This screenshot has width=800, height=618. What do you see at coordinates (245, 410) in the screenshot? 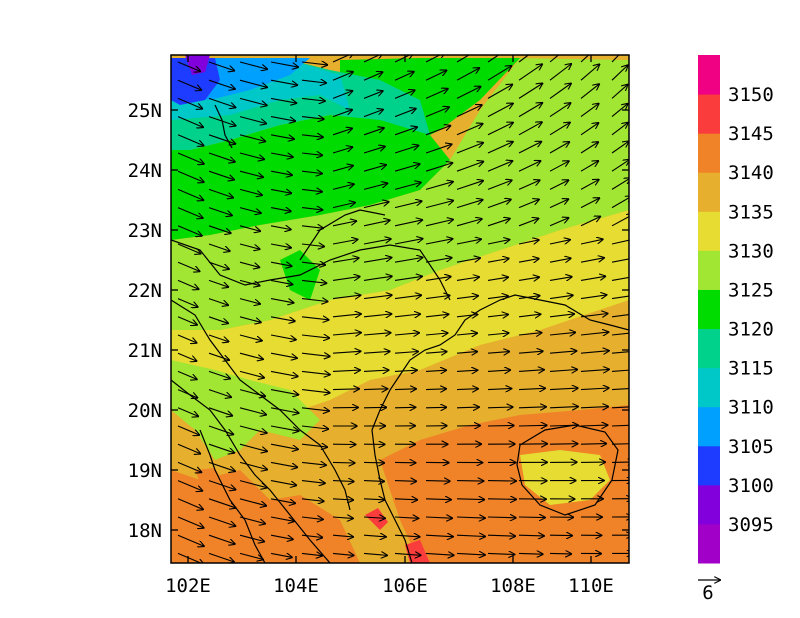
I see `contour-lightgreen-west` at bounding box center [245, 410].